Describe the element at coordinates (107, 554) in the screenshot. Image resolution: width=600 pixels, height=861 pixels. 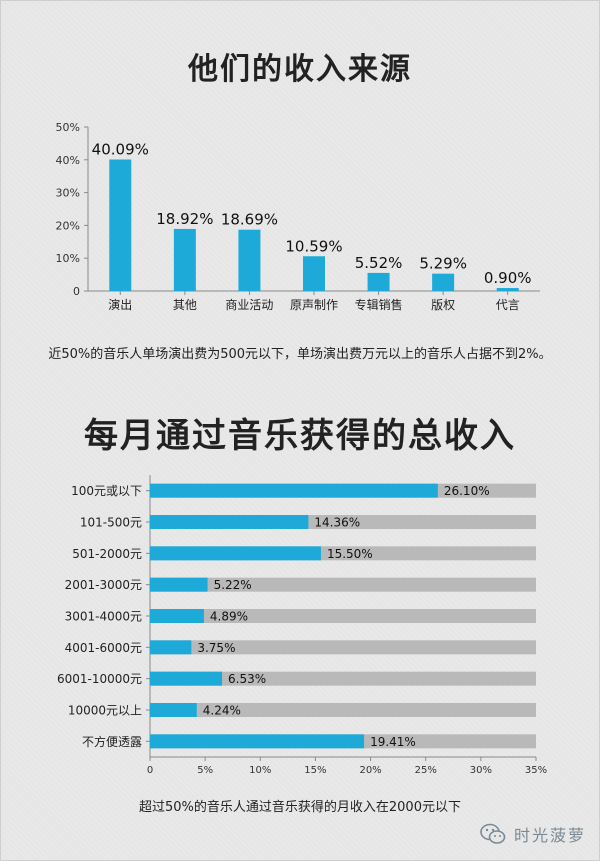
I see `y-tick-label: 501-2000元` at that location.